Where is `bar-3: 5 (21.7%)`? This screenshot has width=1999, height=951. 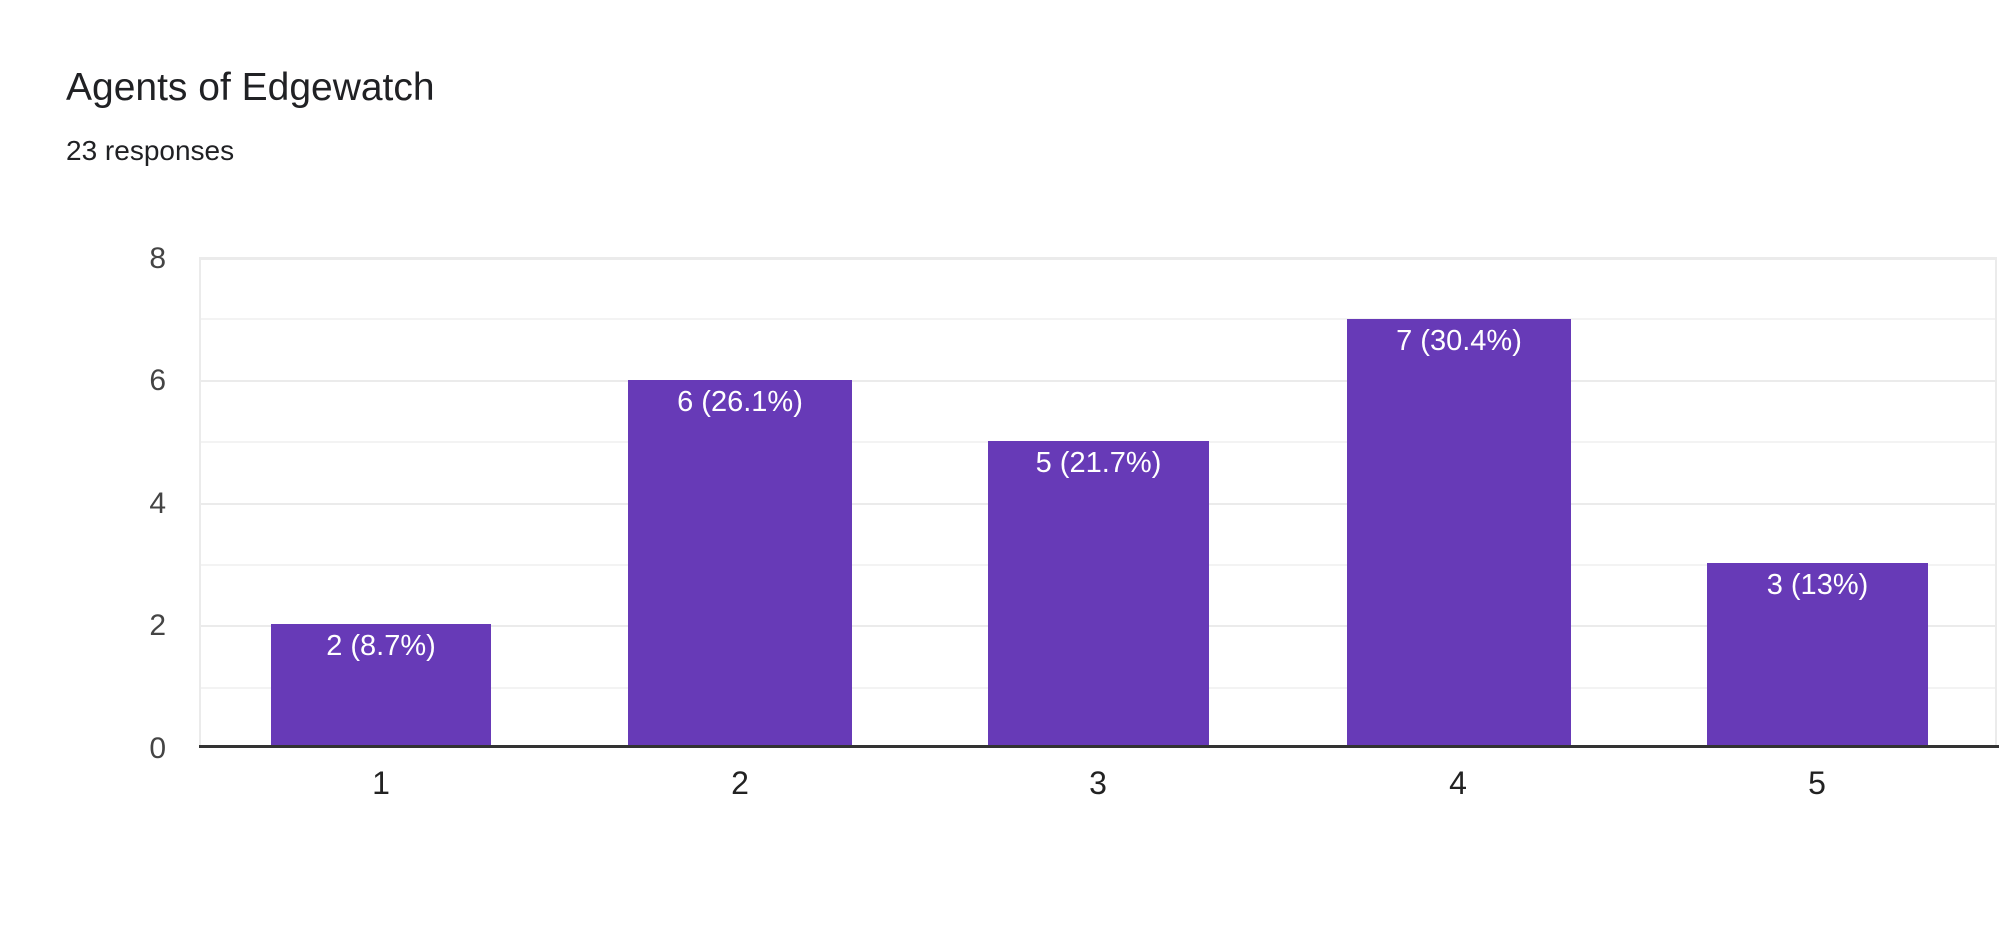 bar-3: 5 (21.7%) is located at coordinates (1098, 594).